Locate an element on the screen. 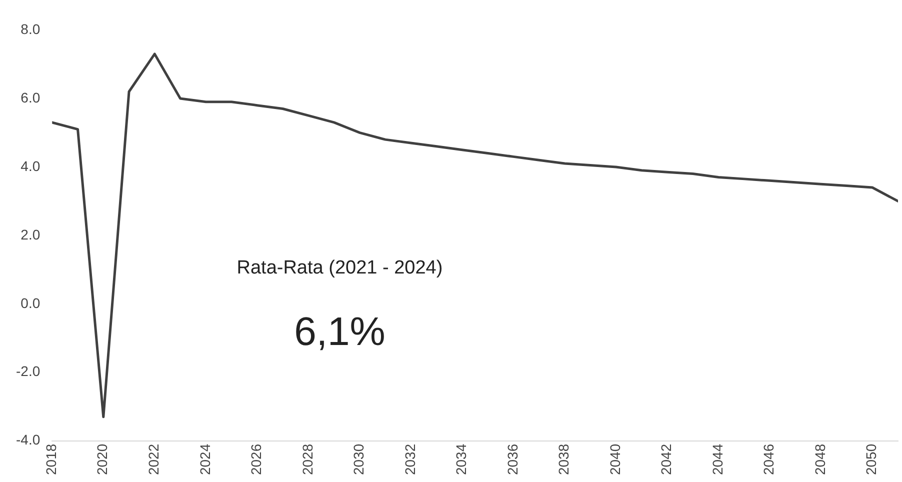  x-tick-label: 2046 is located at coordinates (768, 460).